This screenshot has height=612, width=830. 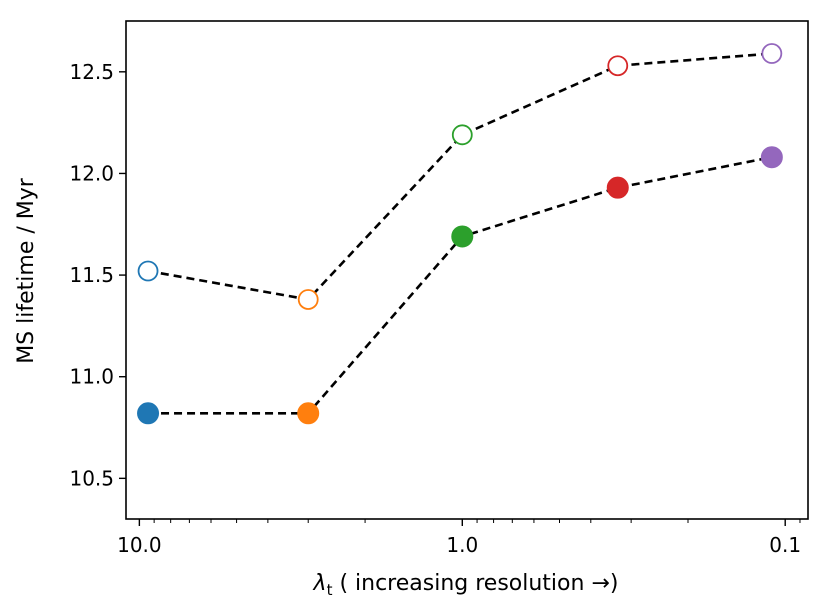 I want to click on y-tick-label: 12.0, so click(x=91, y=173).